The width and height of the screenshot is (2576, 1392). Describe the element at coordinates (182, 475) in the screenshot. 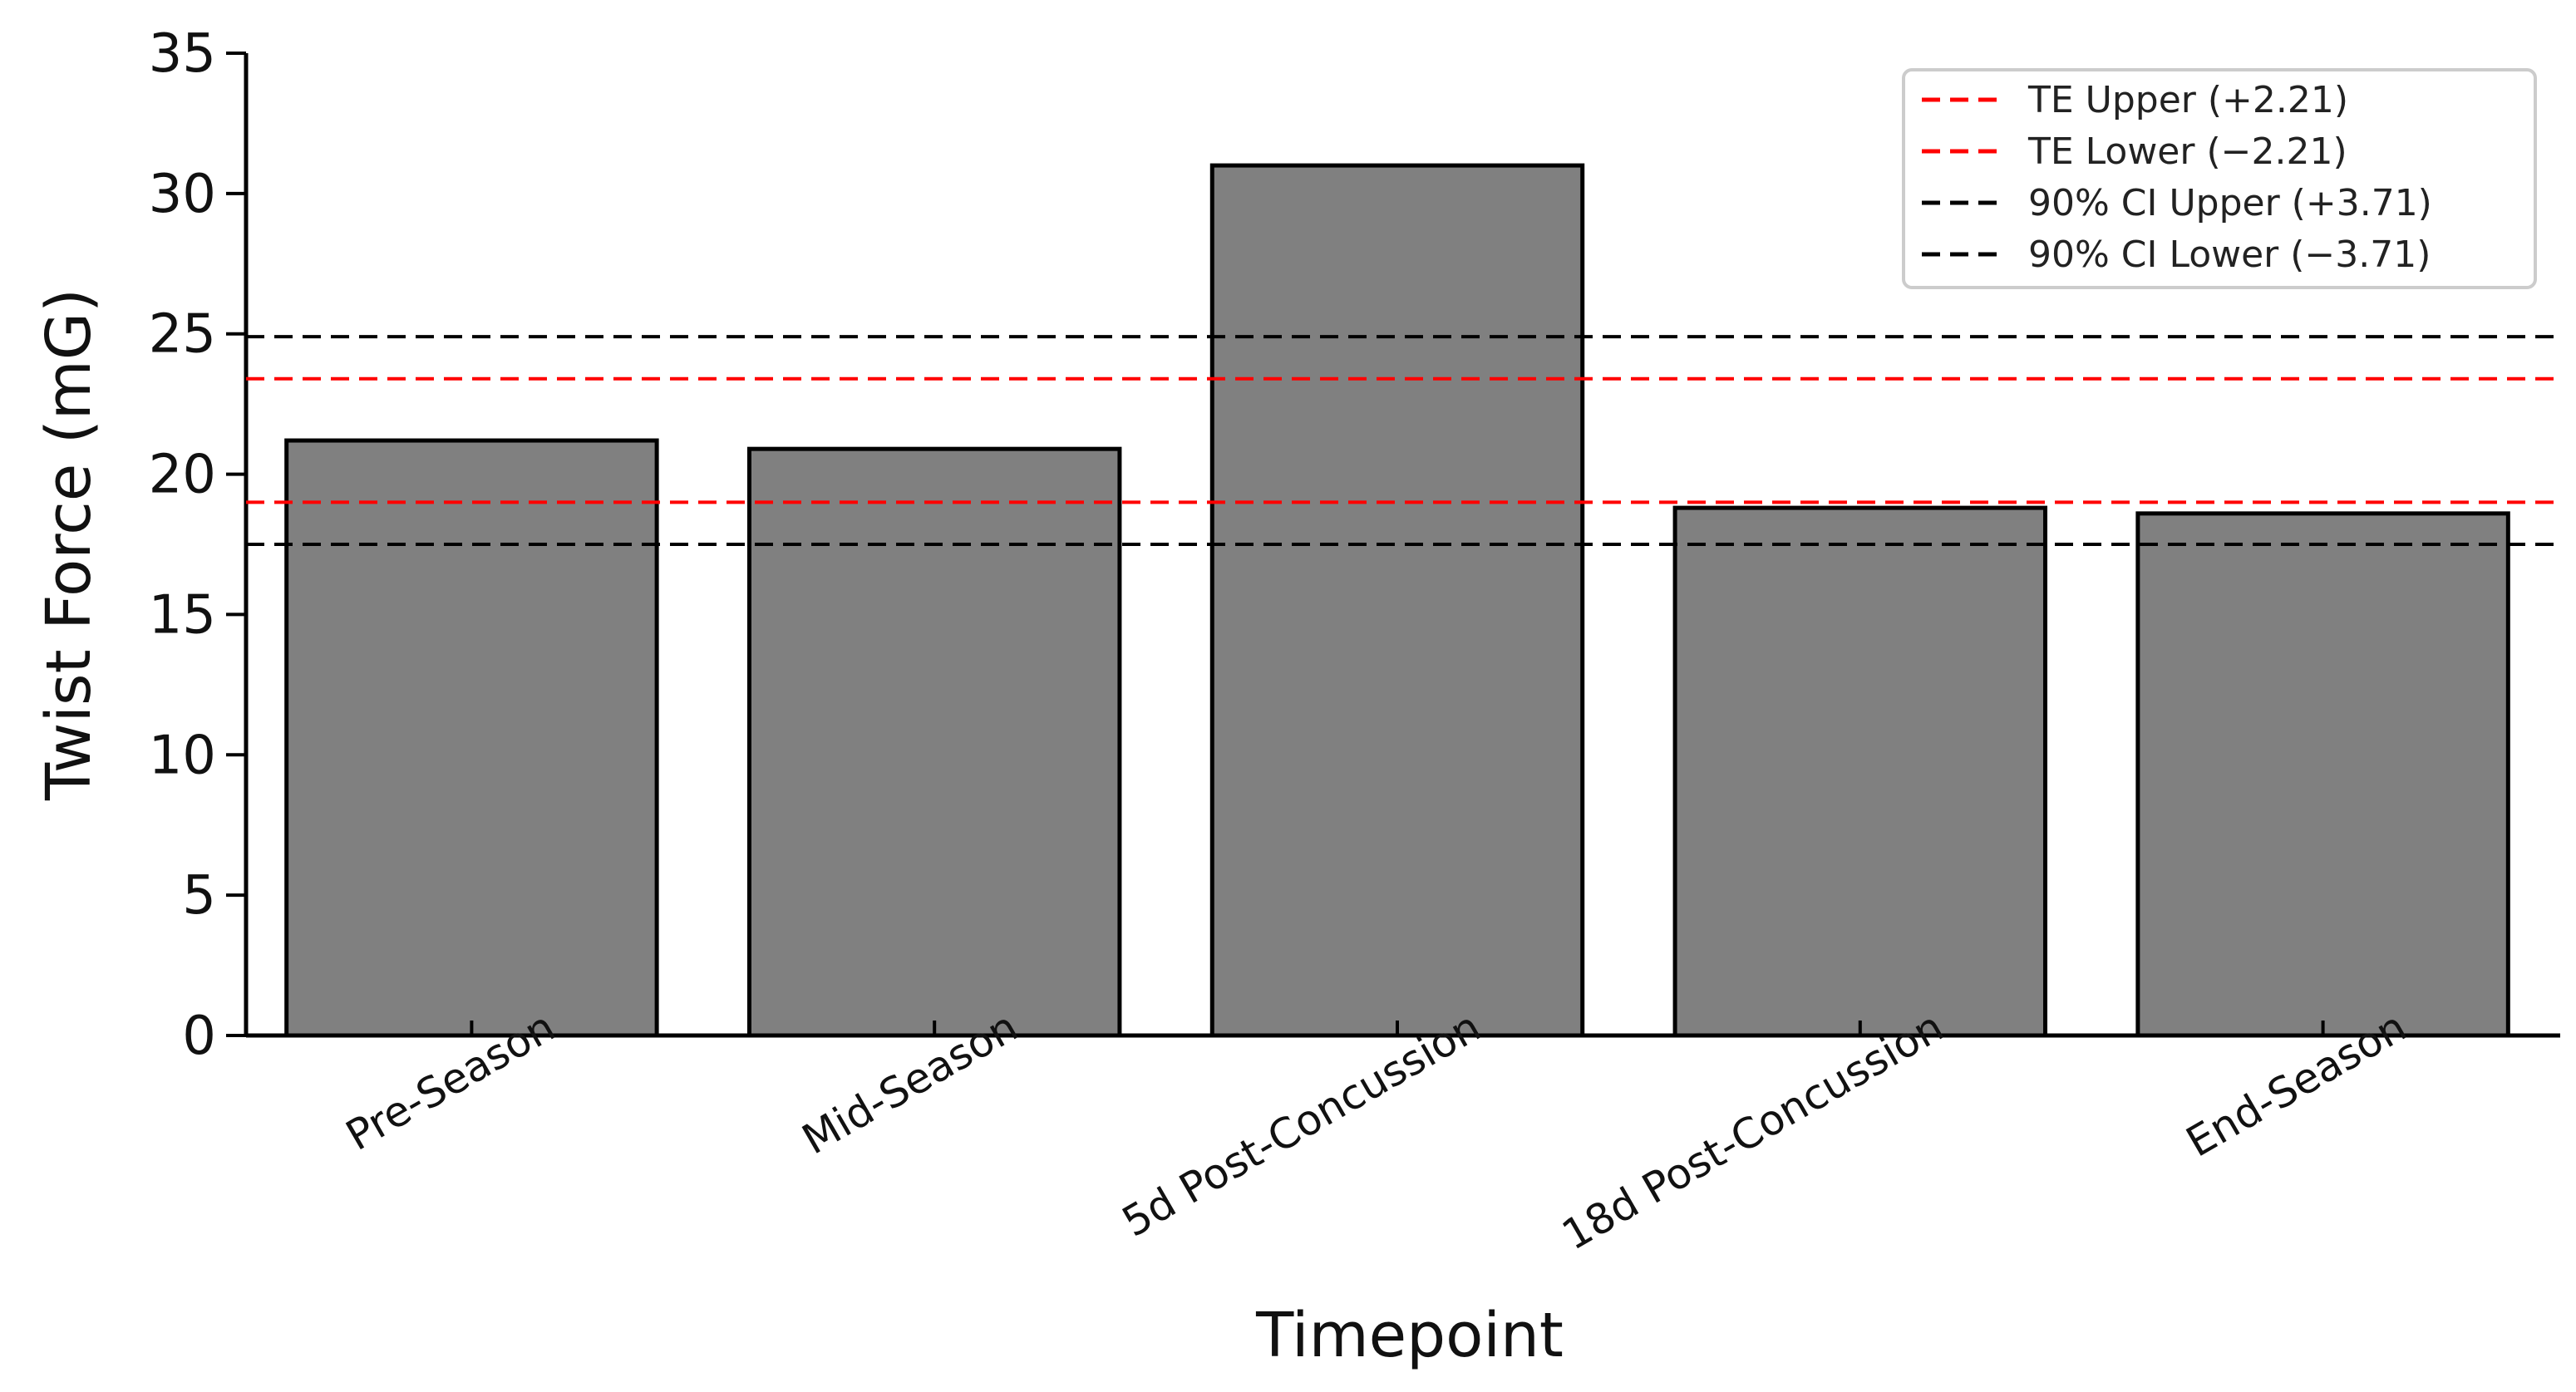

I see `y-tick-label: 20` at that location.